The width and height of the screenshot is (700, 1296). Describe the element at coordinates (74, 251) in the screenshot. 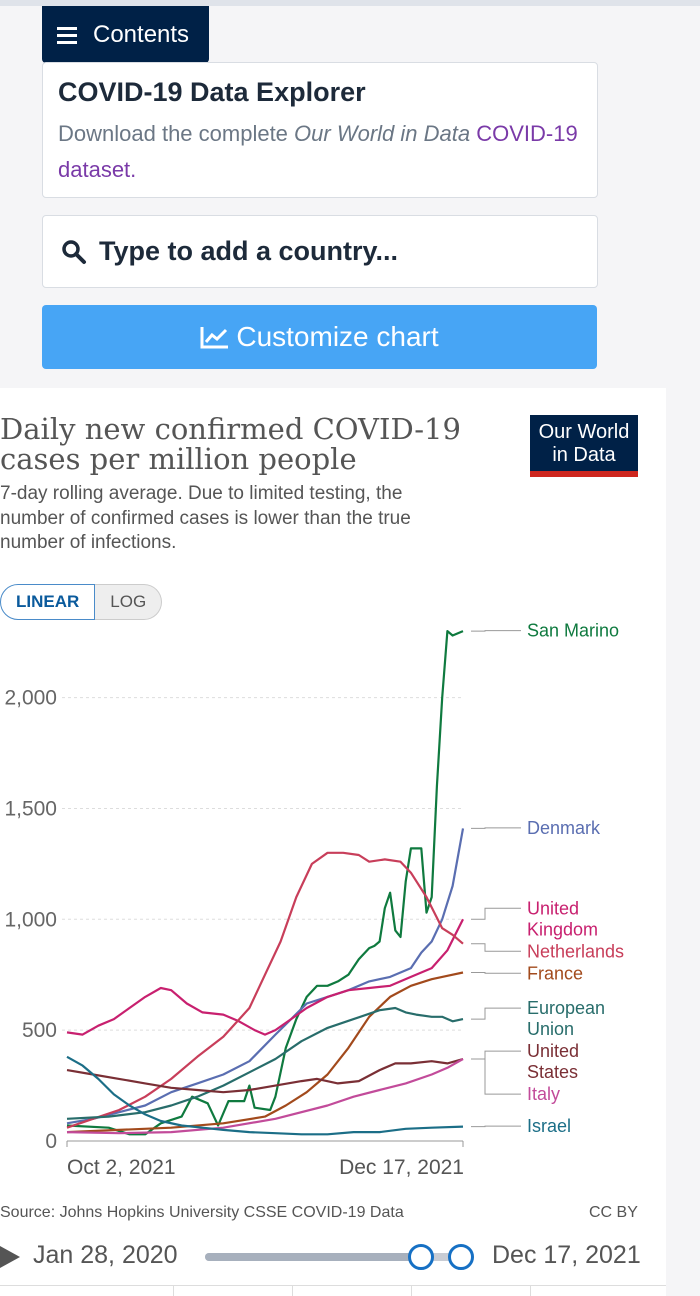

I see `search-icon` at that location.